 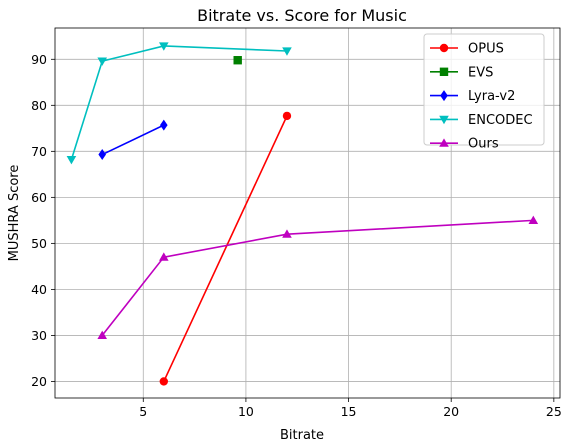 What do you see at coordinates (467, 49) in the screenshot?
I see `legend-item-opus: OPUS` at bounding box center [467, 49].